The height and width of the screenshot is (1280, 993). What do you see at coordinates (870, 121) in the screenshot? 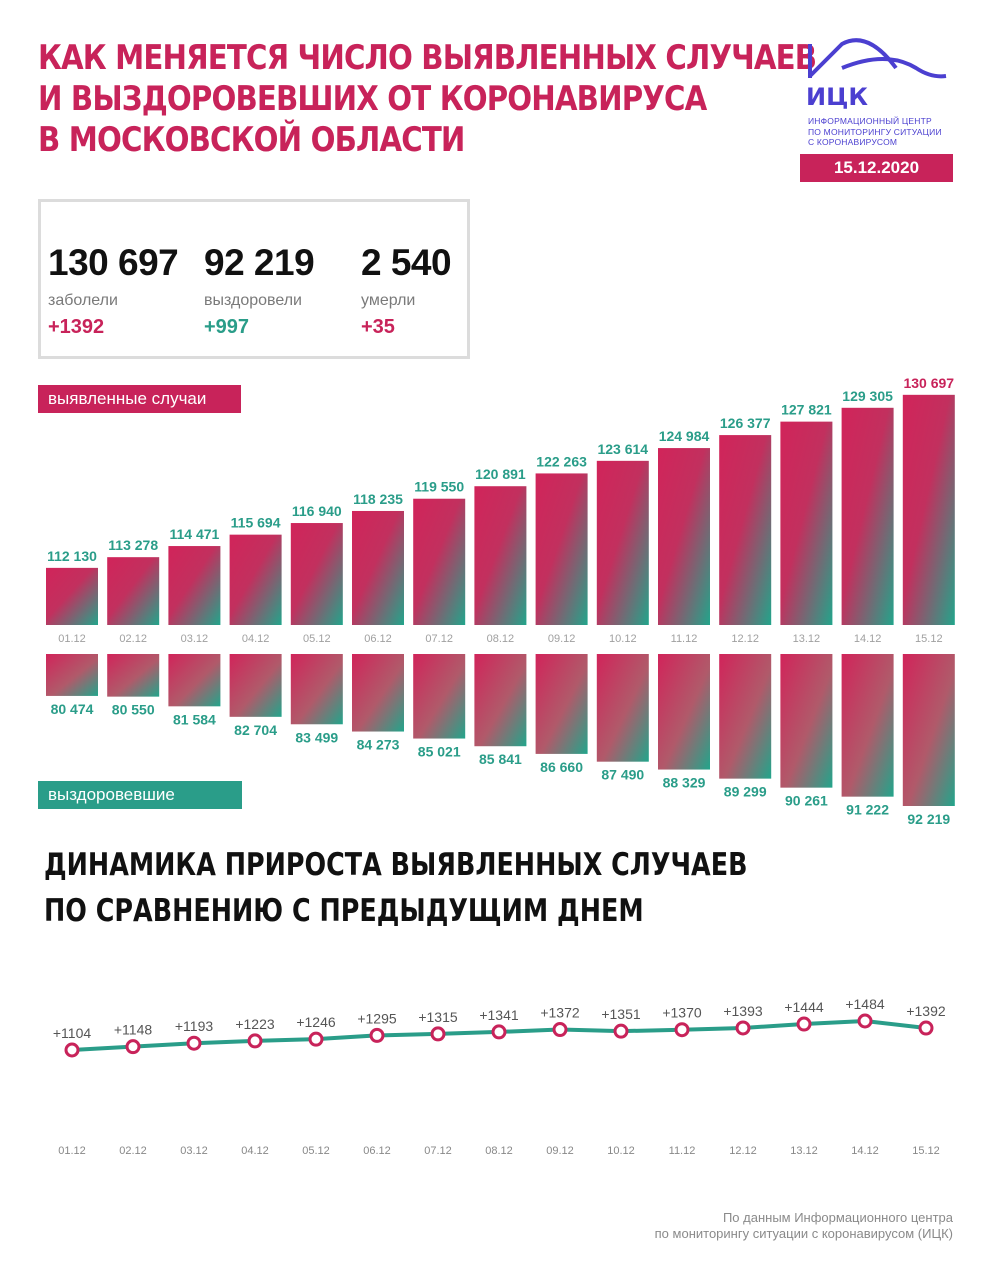
I see `logo-subtitle-line: ИНФОРМАЦИОННЫЙ ЦЕНТР` at bounding box center [870, 121].